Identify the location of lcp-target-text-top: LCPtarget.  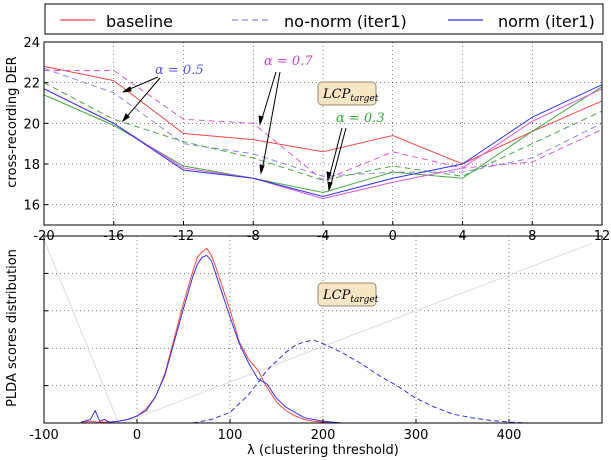
(350, 95).